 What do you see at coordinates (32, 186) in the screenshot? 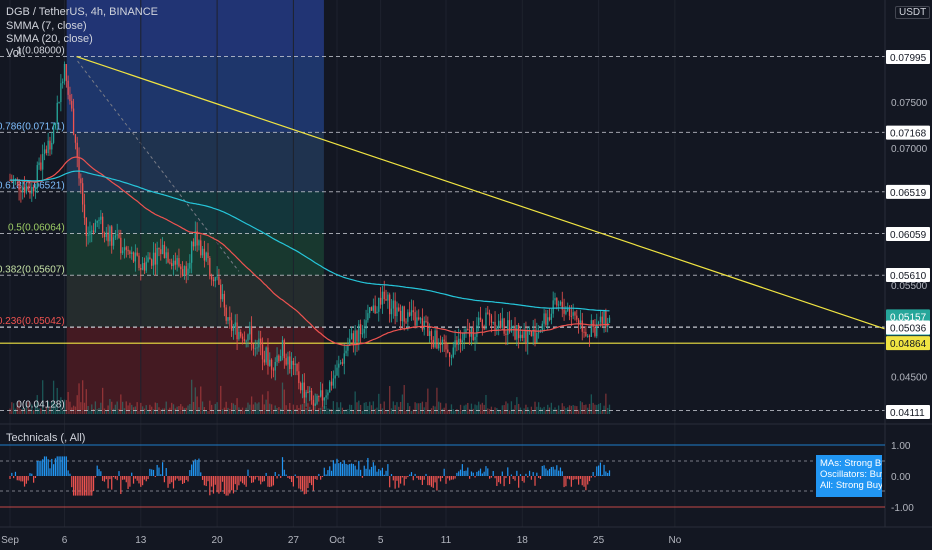
I see `fib-level-label: 0.618(0.06521)` at bounding box center [32, 186].